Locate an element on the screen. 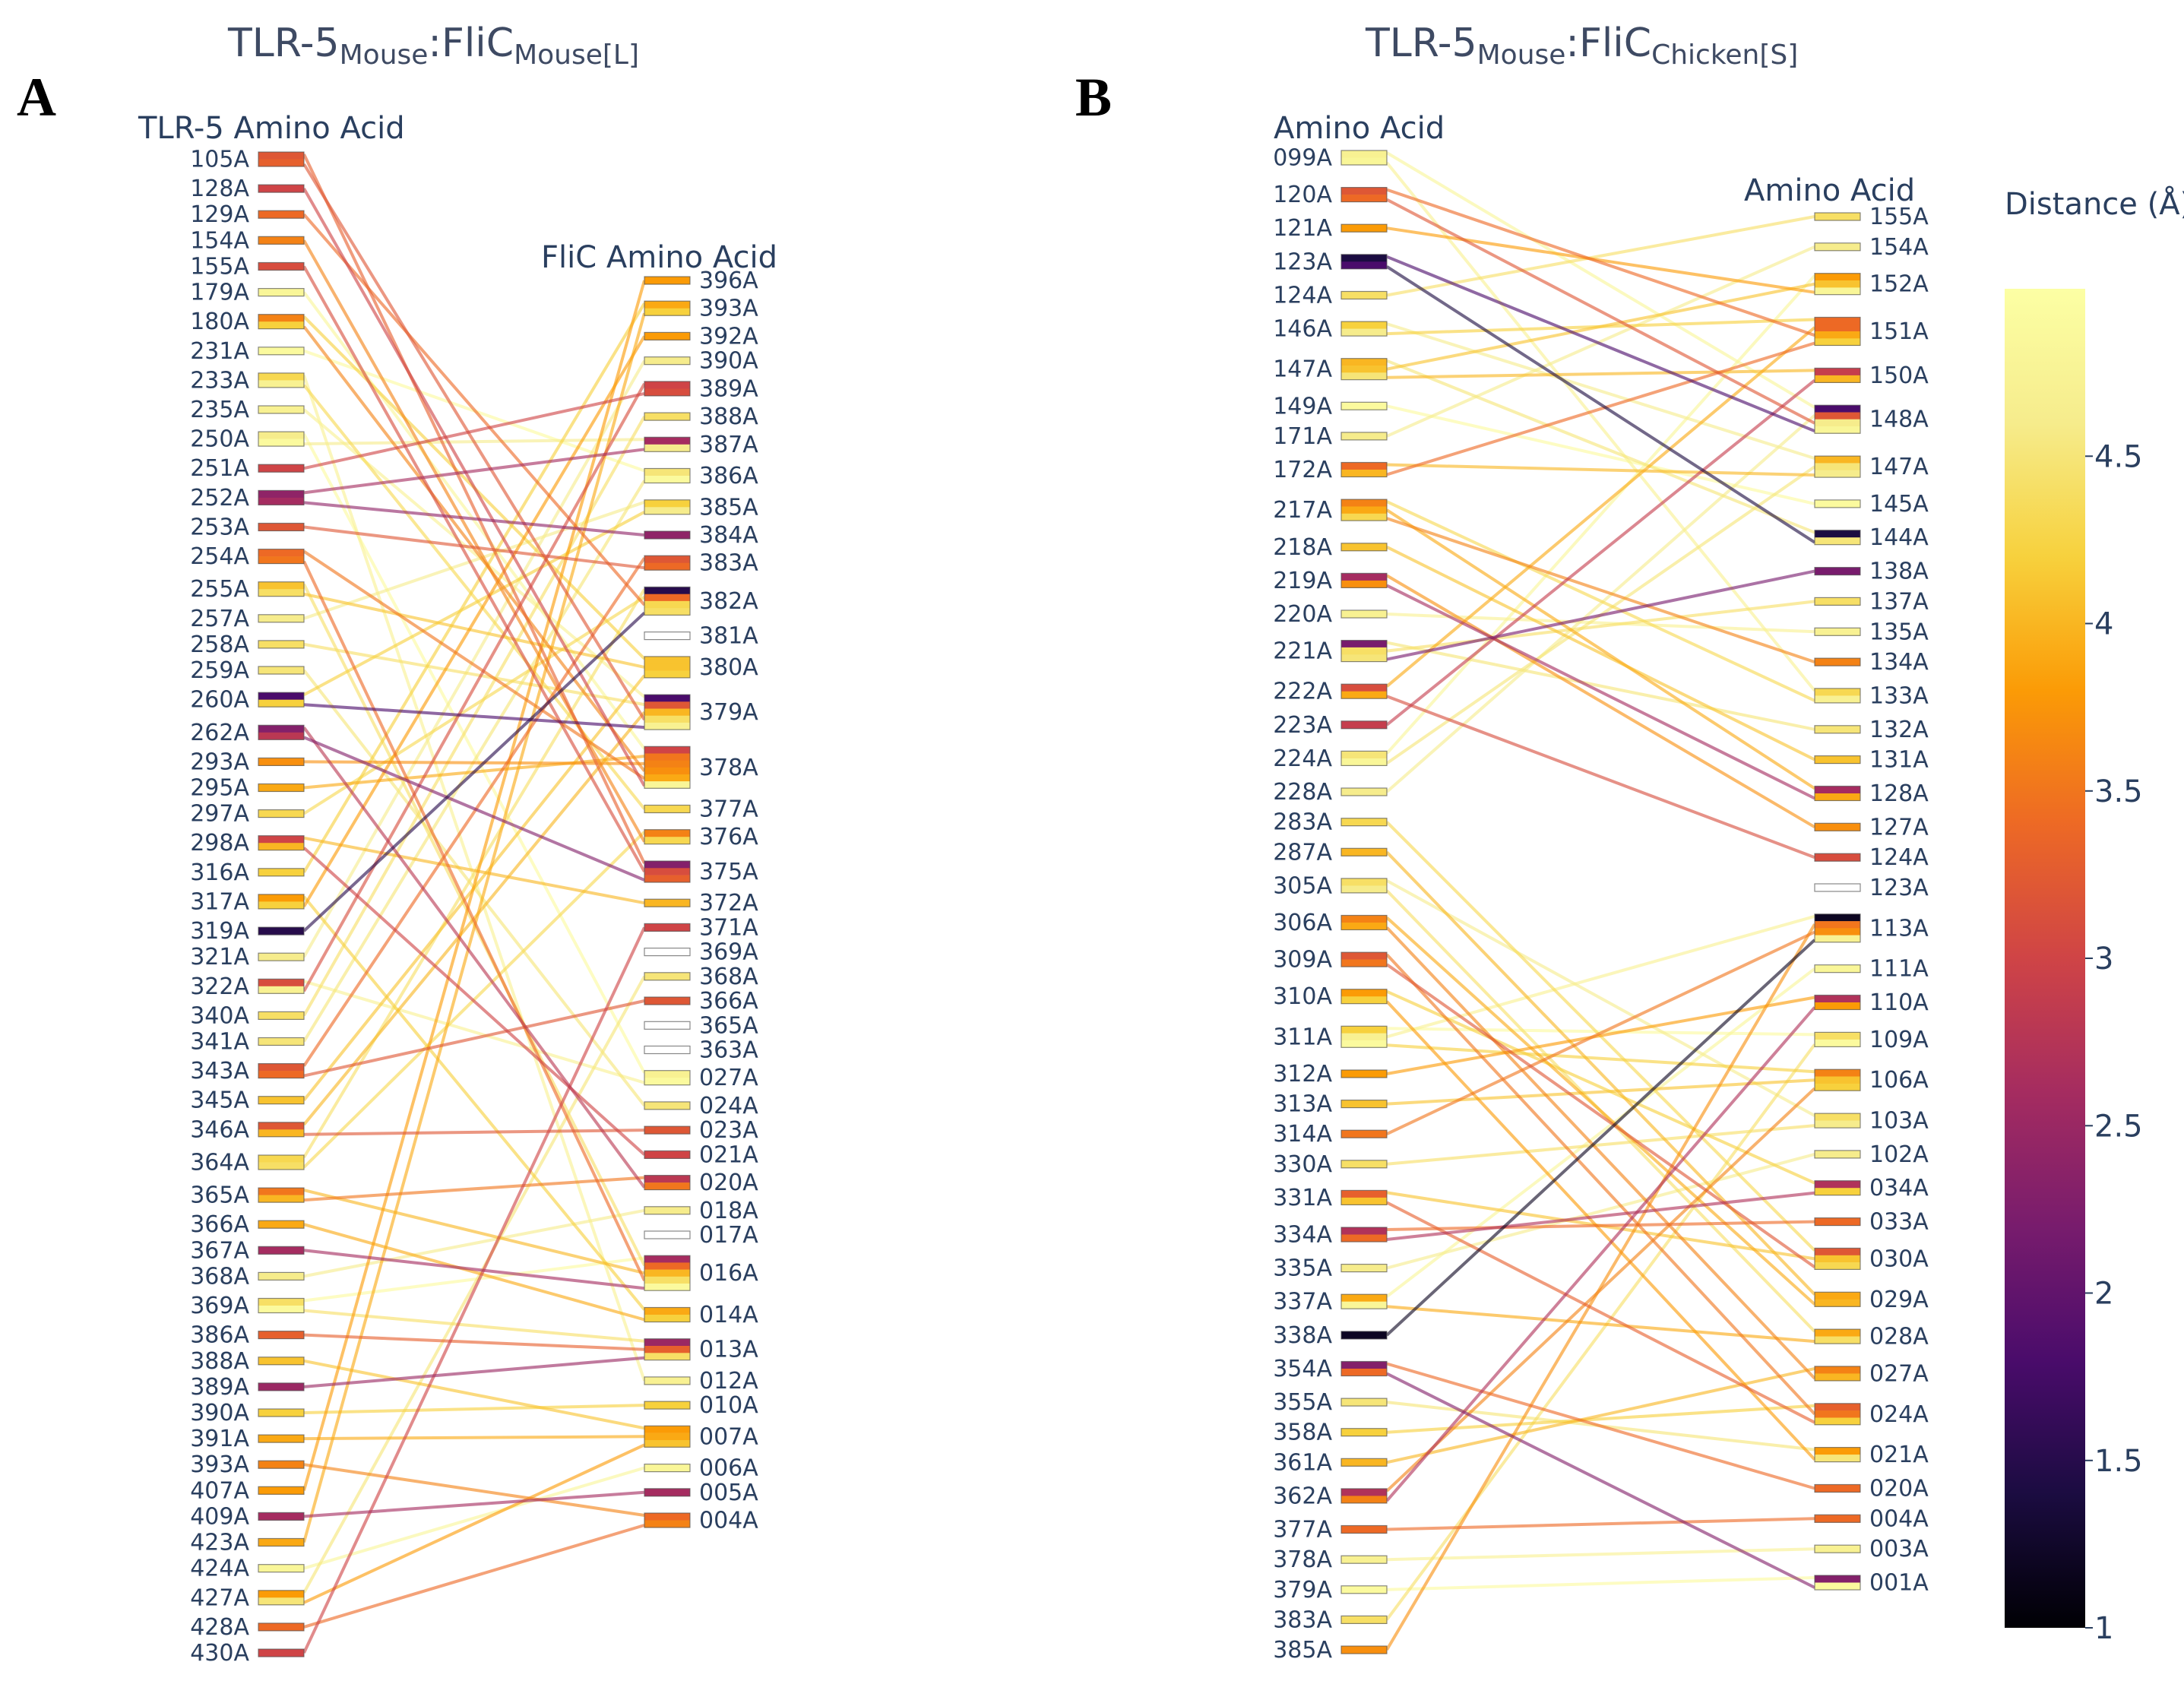 The width and height of the screenshot is (2184, 1681). category-bar-180A is located at coordinates (281, 322).